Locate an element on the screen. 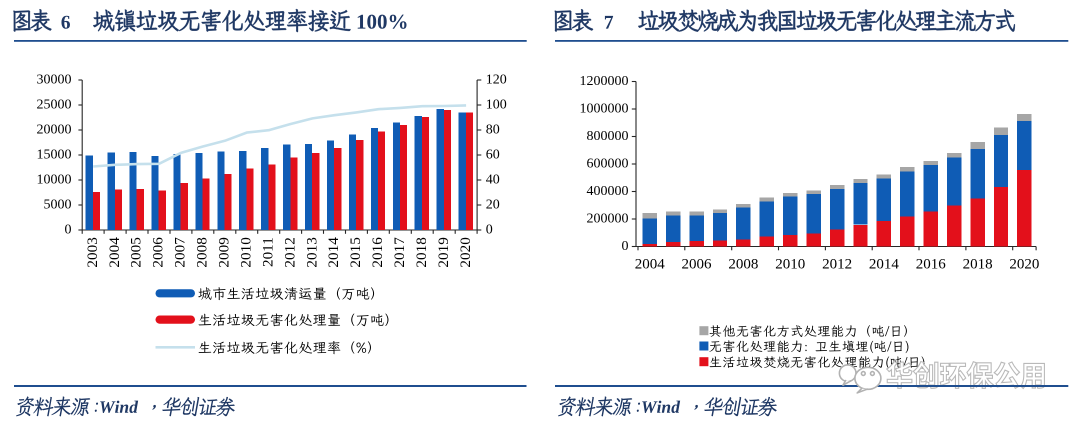  svg-text: 2005 is located at coordinates (136, 252).